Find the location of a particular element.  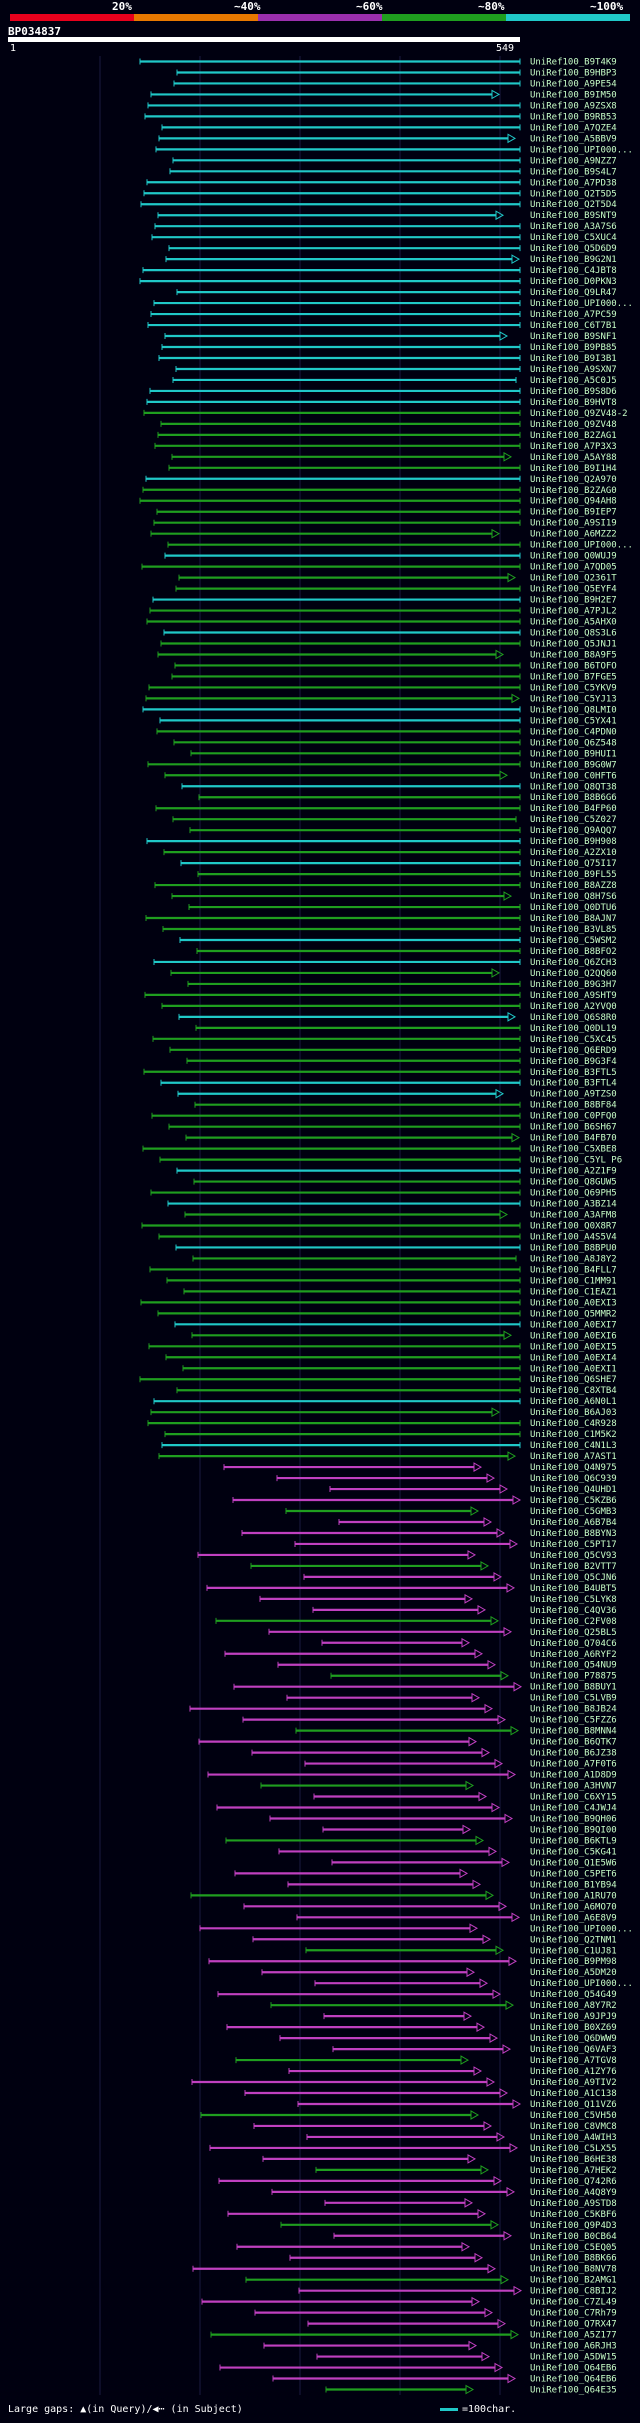

hit-label: UniRef100_C4N1L3 is located at coordinates (573, 1446).